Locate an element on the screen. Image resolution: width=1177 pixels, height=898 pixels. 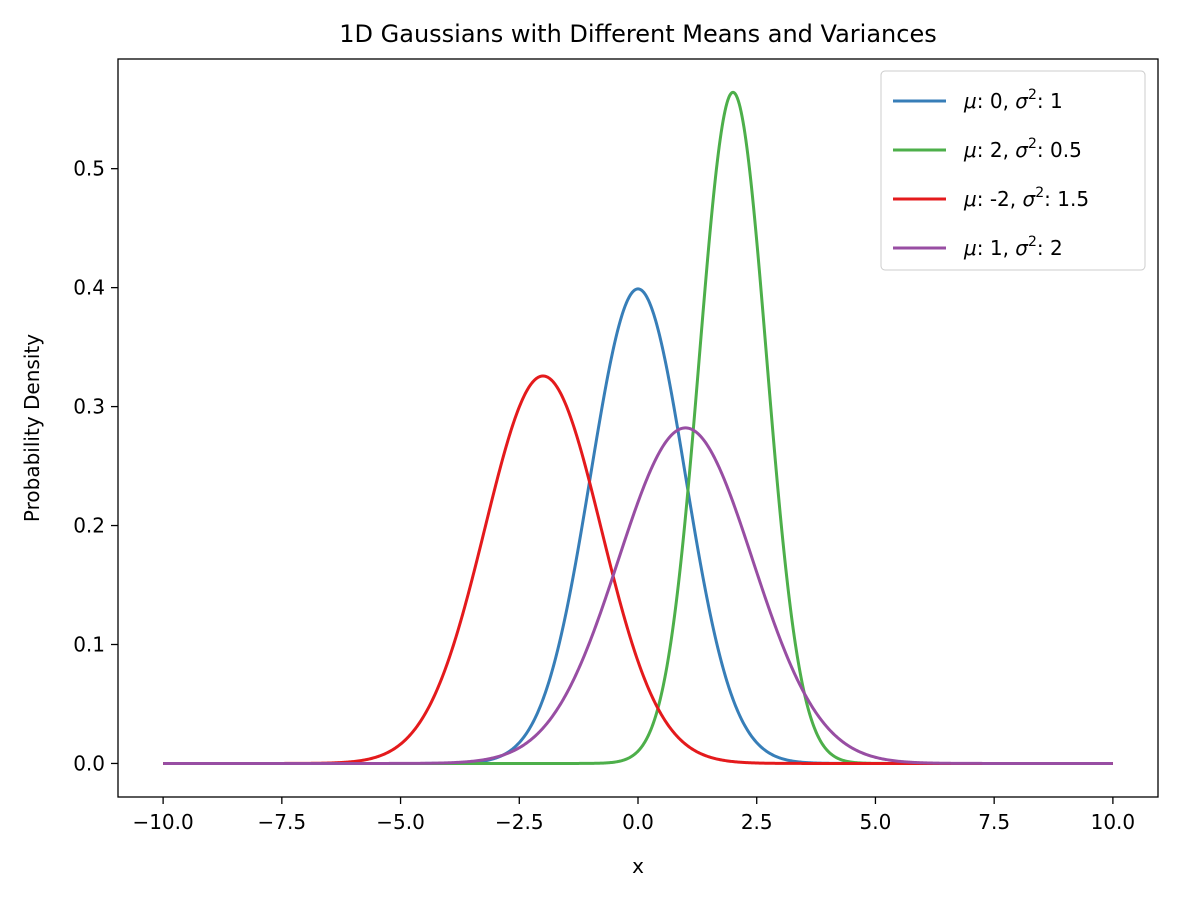
y-tick-label: 0.4 is located at coordinates (89, 288).